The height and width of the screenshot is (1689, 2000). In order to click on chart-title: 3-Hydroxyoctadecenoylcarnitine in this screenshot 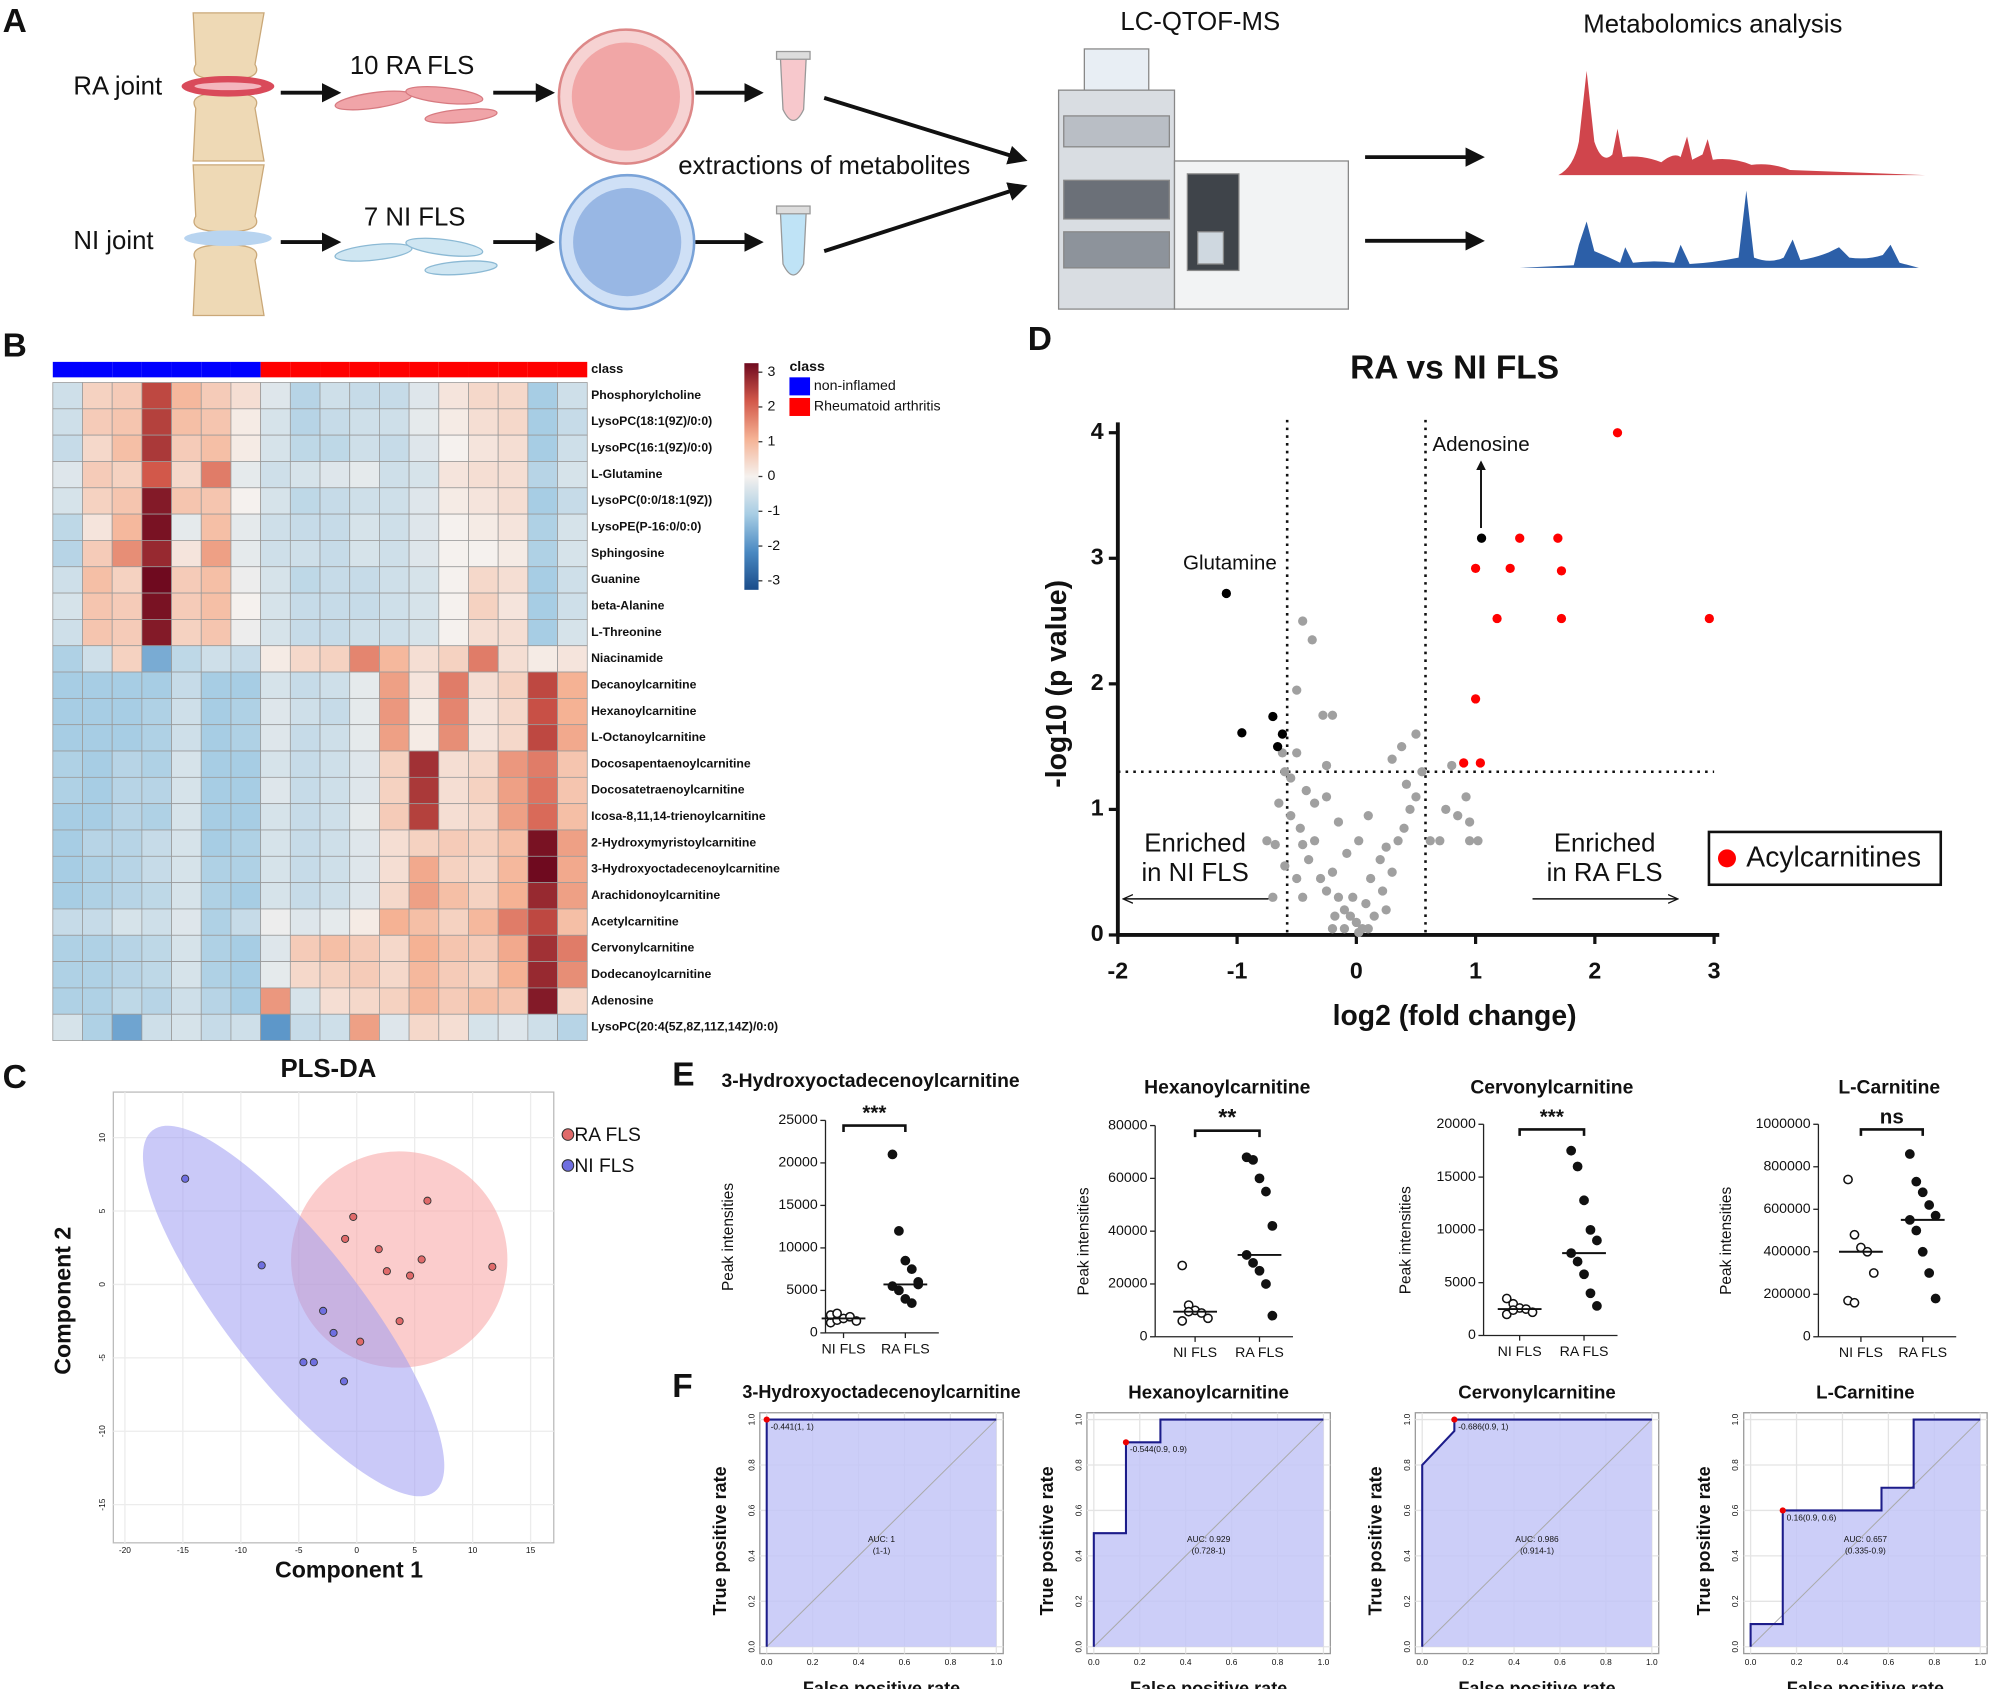, I will do `click(871, 1081)`.